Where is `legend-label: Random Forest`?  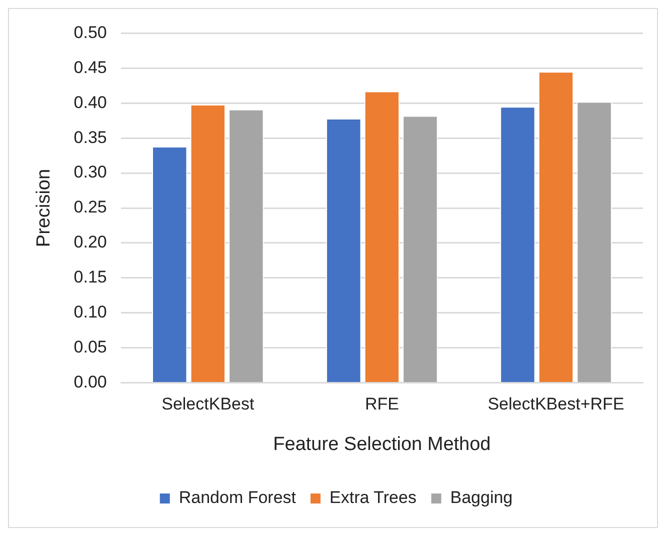
legend-label: Random Forest is located at coordinates (237, 498).